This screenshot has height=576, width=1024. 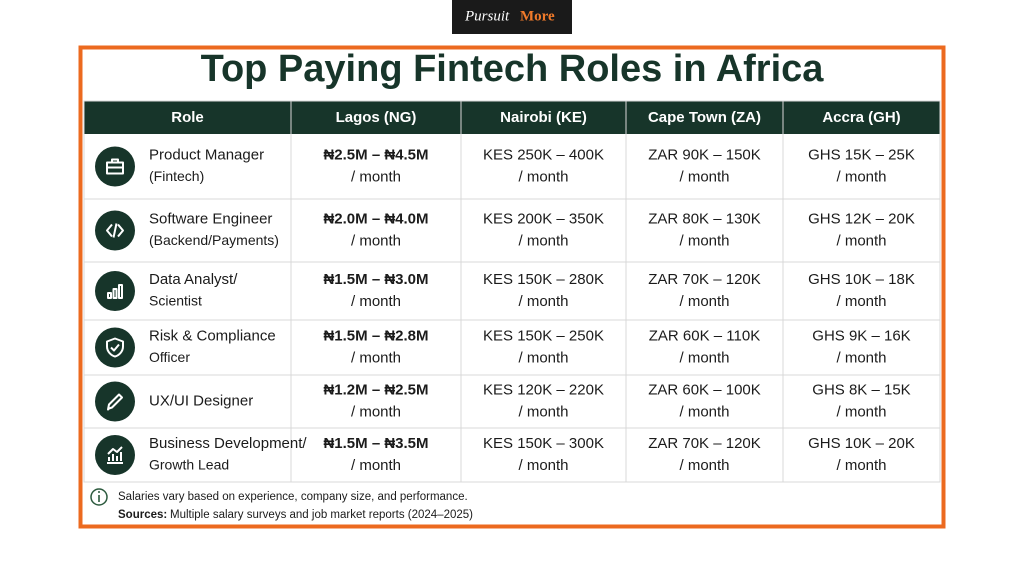 I want to click on salary-range: ₦1.5M – ₦3.0M, so click(x=375, y=279).